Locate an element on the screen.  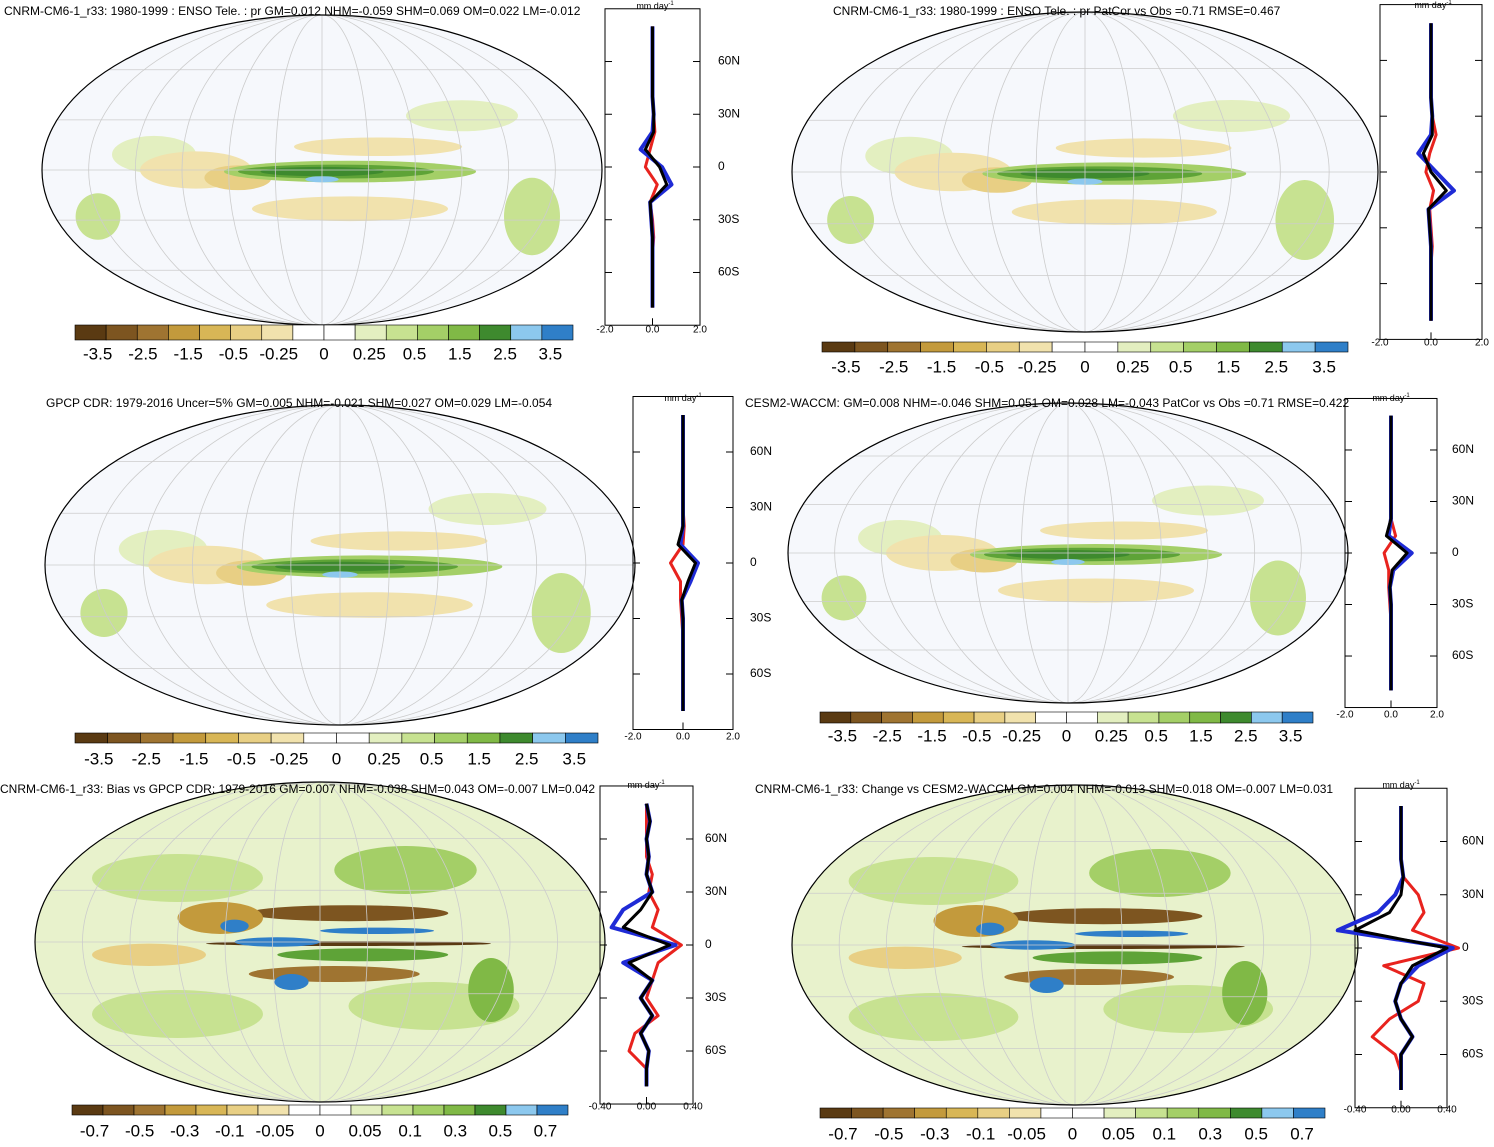
zonal-mean-plot: -2.0 0.0 2.0 mm day-1 is located at coordinates (1430, 174).